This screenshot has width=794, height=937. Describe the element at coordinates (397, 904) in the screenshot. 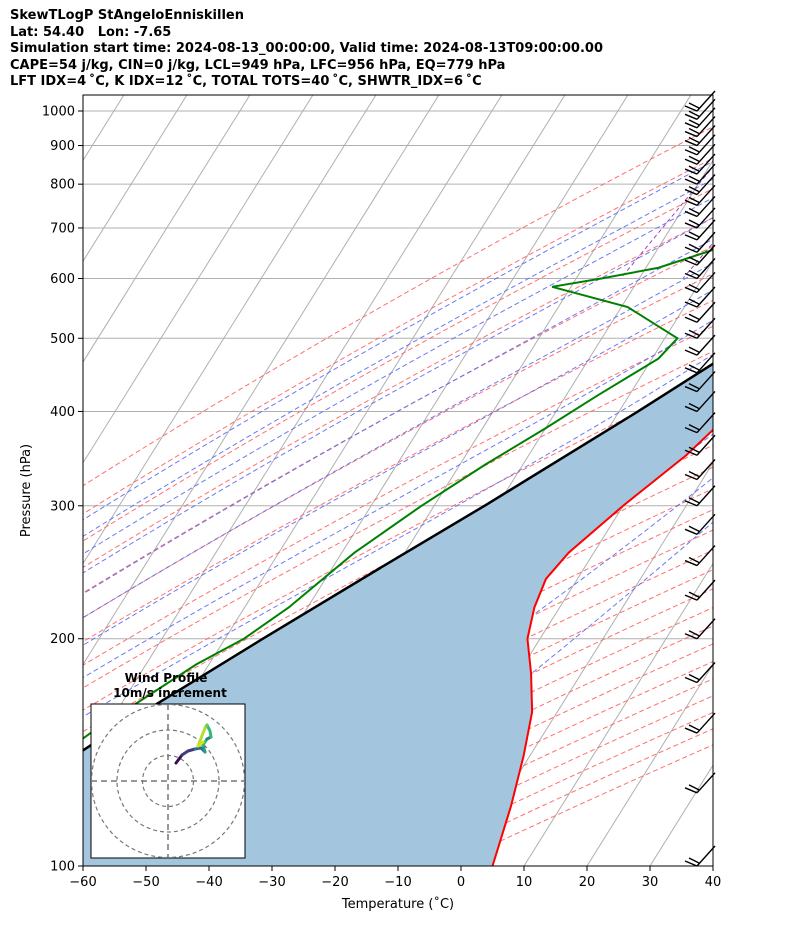

I see `x-axis-label: Temperature (˚C)` at that location.